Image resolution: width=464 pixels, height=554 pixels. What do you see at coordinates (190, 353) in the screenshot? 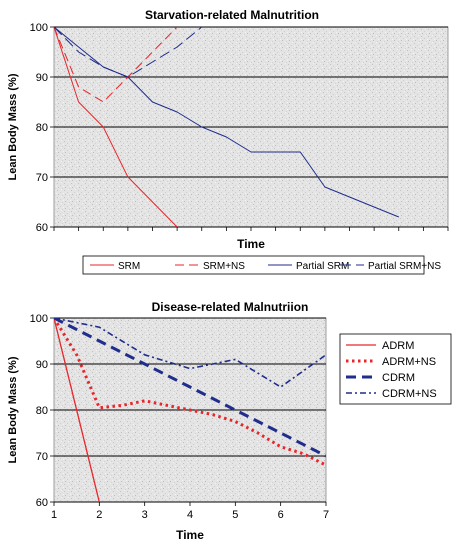
I see `series-line-cdrm-ns` at bounding box center [190, 353].